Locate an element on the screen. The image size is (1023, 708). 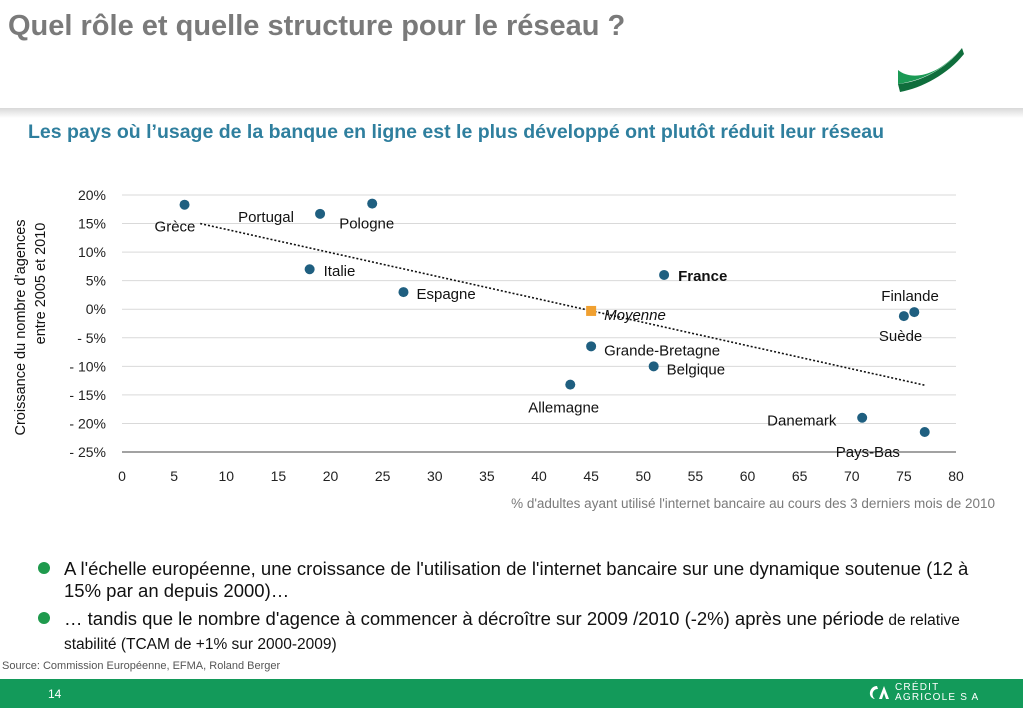
point-label: Grande-Bretagne is located at coordinates (662, 350).